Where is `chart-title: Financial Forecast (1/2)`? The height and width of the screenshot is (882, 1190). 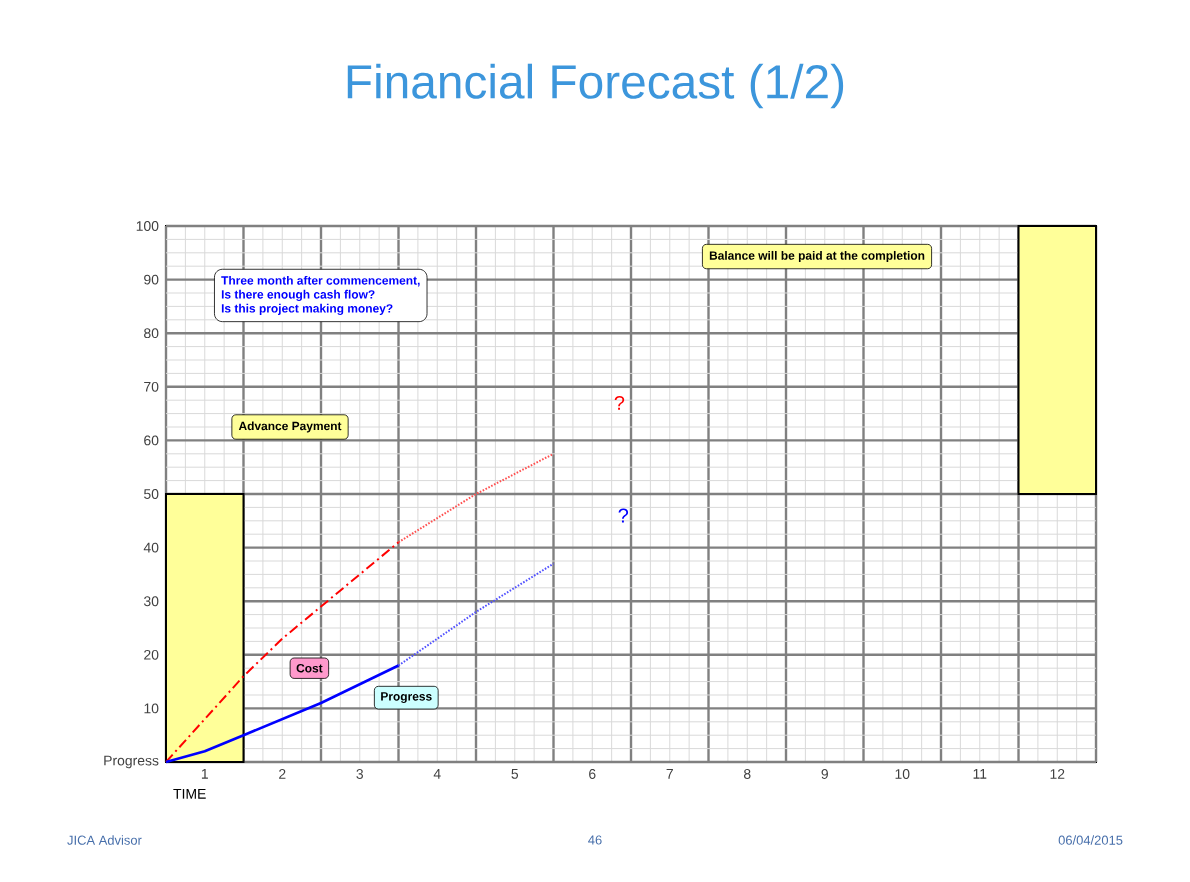
chart-title: Financial Forecast (1/2) is located at coordinates (595, 86).